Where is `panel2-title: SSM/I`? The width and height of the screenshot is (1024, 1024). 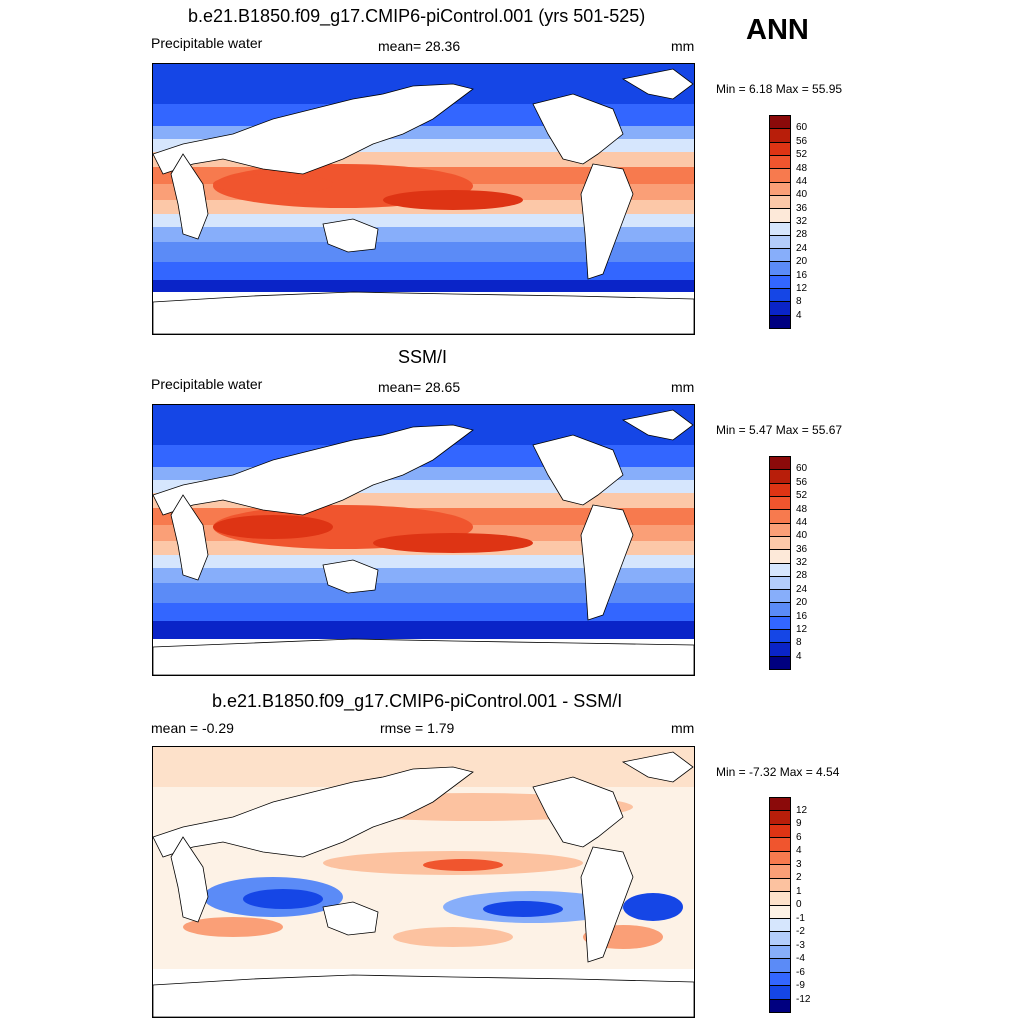 panel2-title: SSM/I is located at coordinates (423, 357).